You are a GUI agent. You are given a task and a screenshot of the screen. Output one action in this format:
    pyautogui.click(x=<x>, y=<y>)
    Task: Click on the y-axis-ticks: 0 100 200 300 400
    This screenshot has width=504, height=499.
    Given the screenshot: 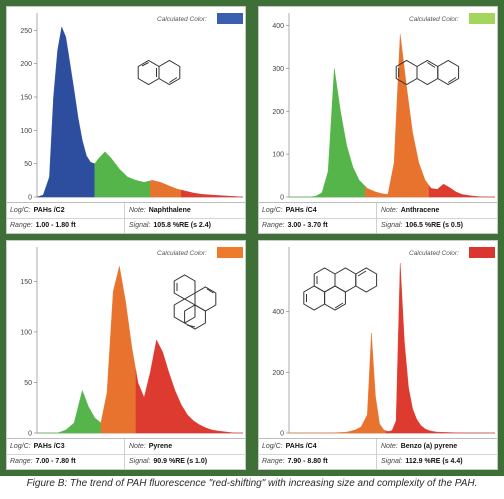 What is the action you would take?
    pyautogui.click(x=280, y=112)
    